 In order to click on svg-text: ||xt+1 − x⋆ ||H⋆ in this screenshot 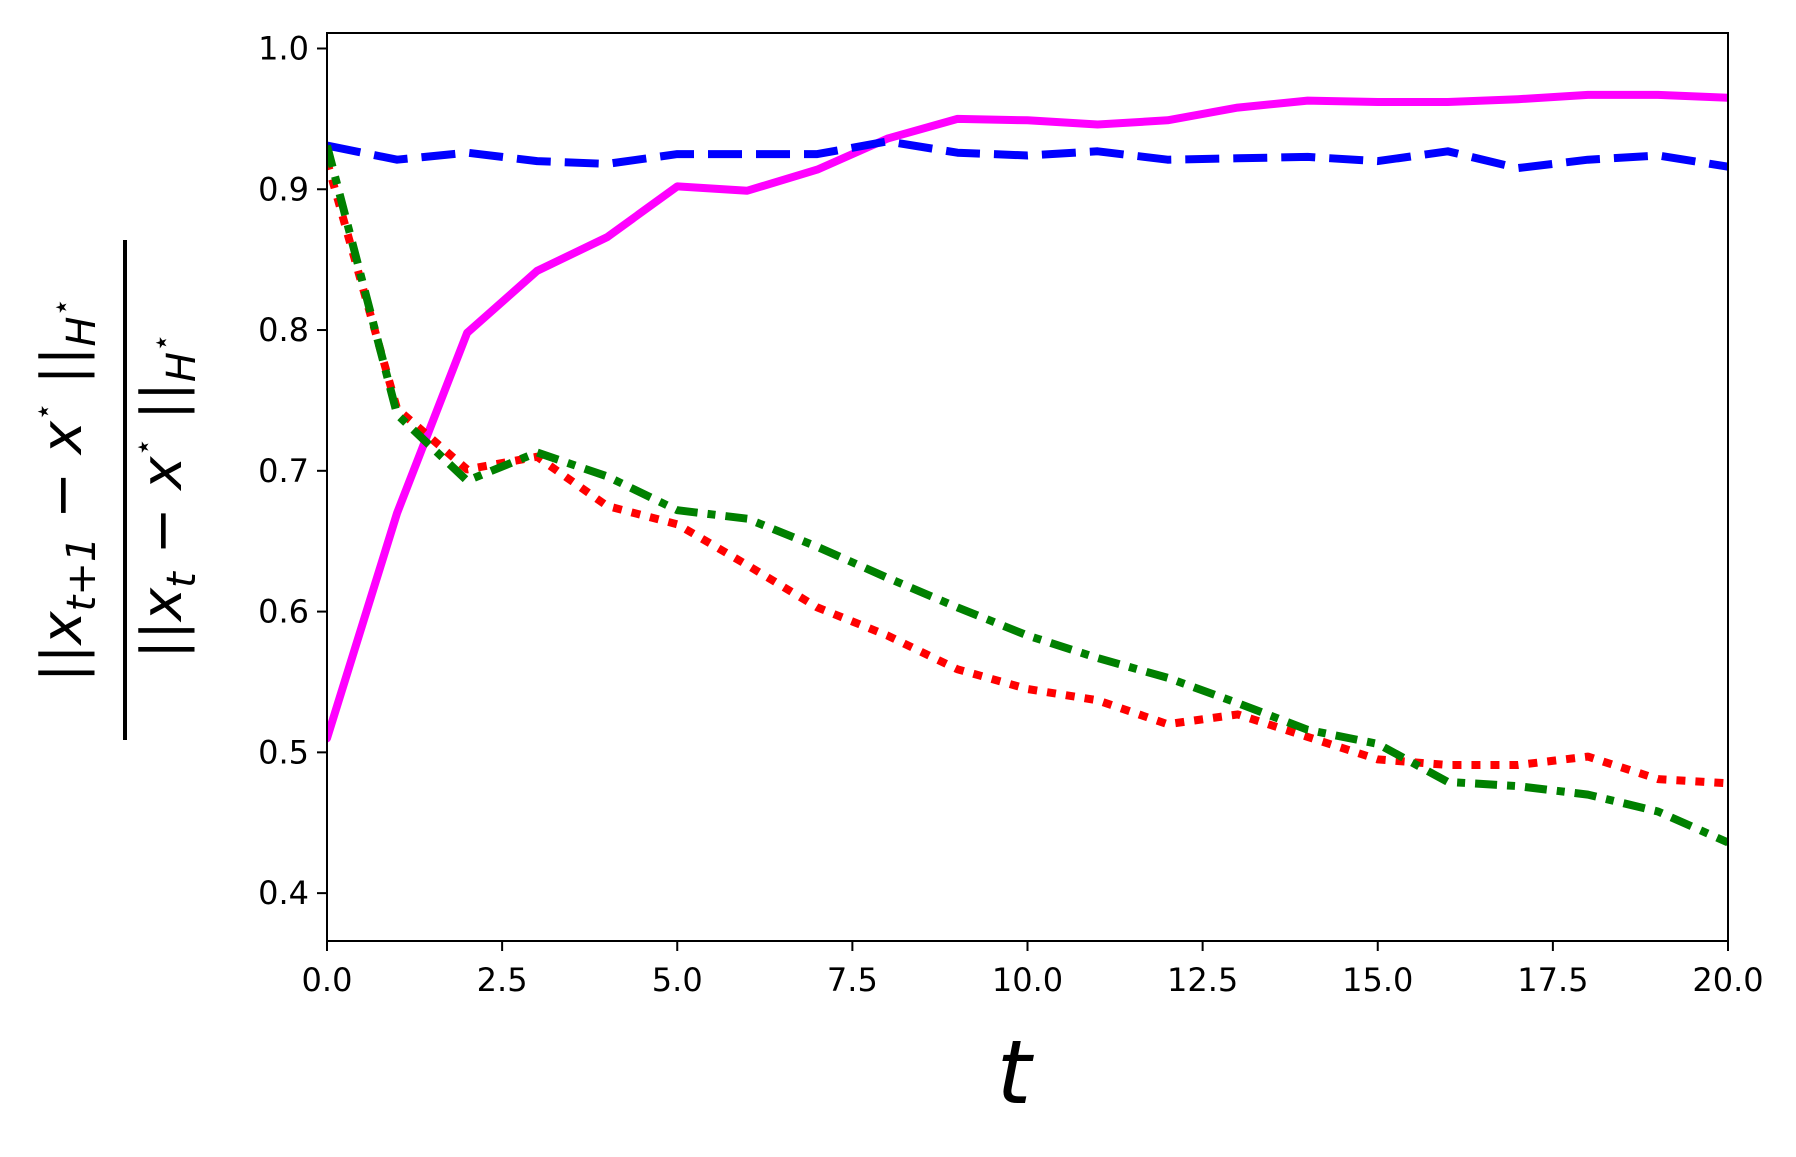, I will do `click(65, 490)`.